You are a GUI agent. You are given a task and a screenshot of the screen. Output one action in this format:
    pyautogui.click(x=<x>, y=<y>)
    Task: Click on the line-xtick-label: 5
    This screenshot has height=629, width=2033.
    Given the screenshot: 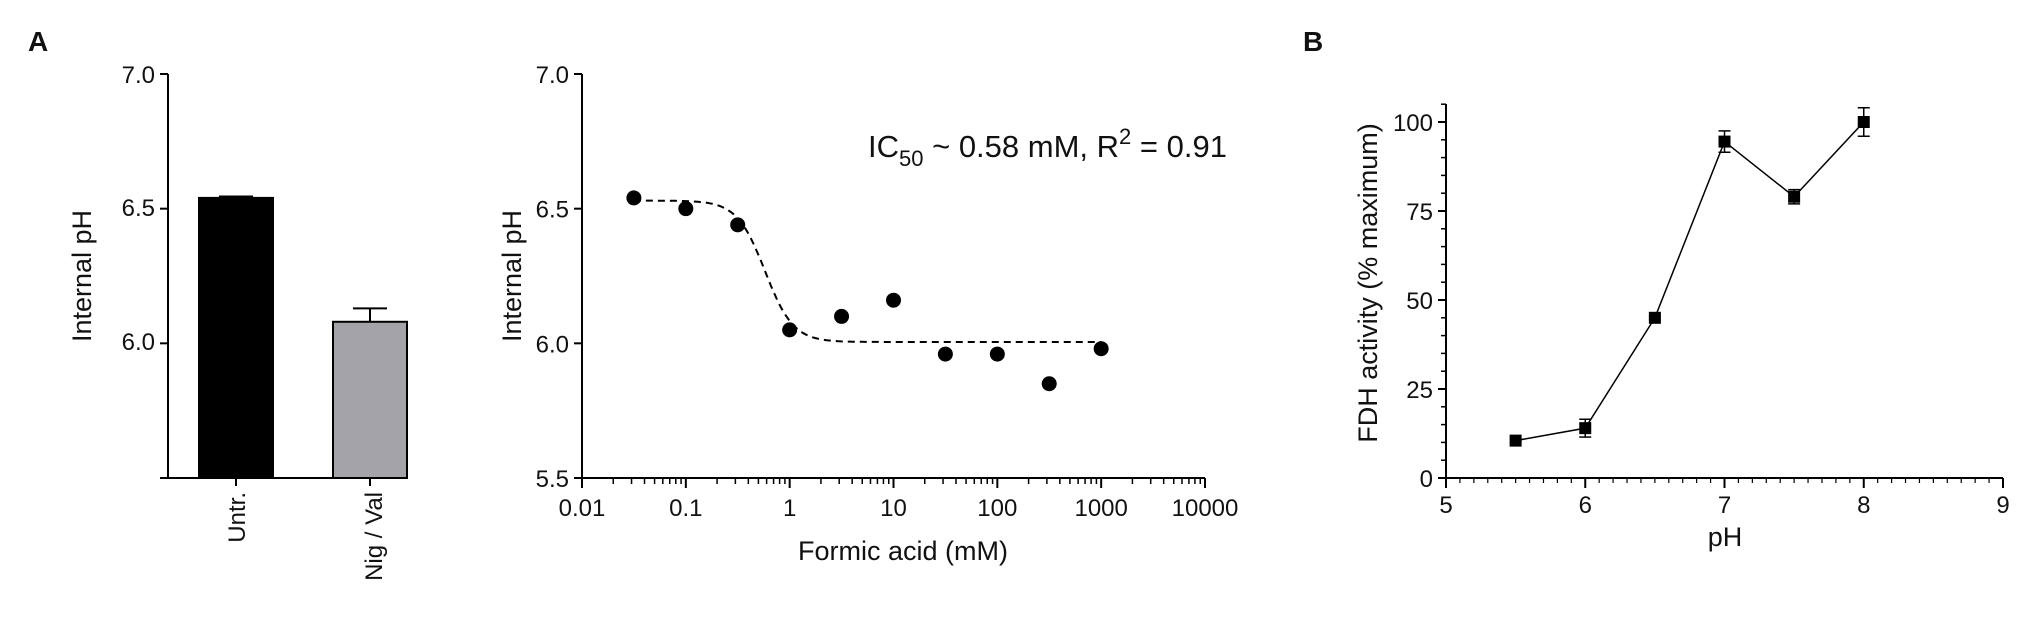 What is the action you would take?
    pyautogui.click(x=1445, y=505)
    